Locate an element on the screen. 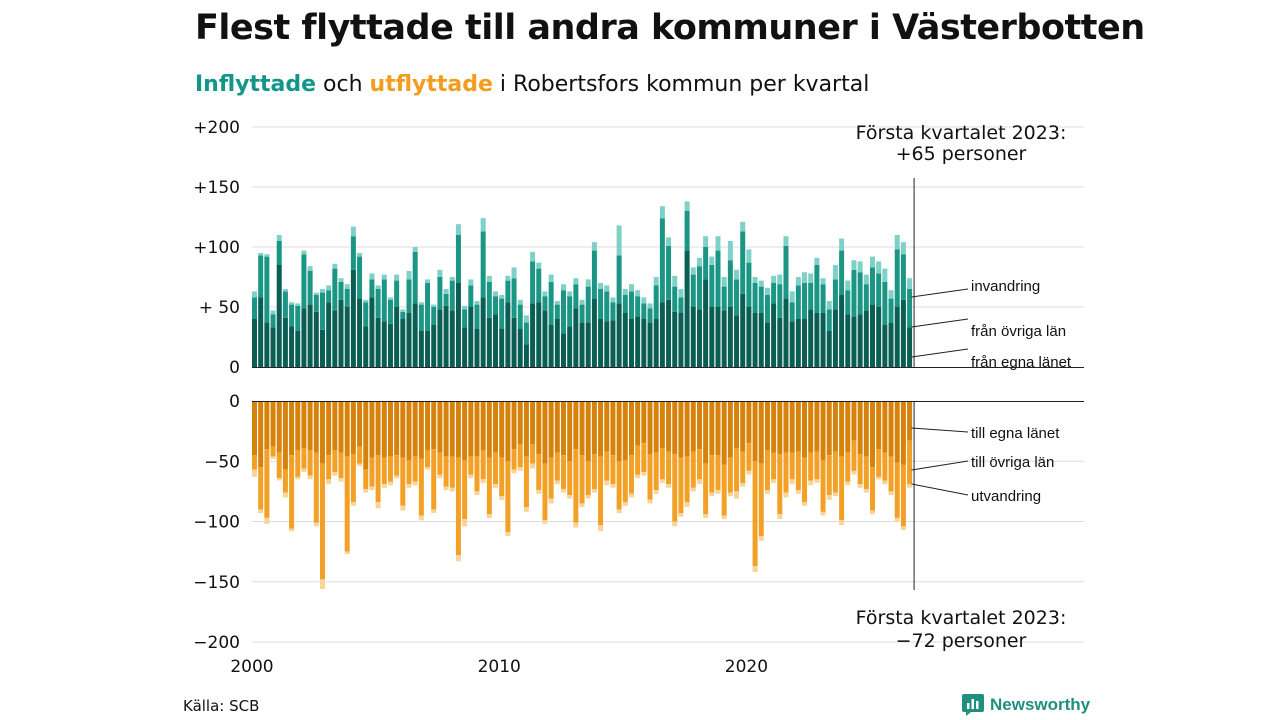 This screenshot has width=1280, height=720. subtitle-outflow-word: utflyttade is located at coordinates (431, 84).